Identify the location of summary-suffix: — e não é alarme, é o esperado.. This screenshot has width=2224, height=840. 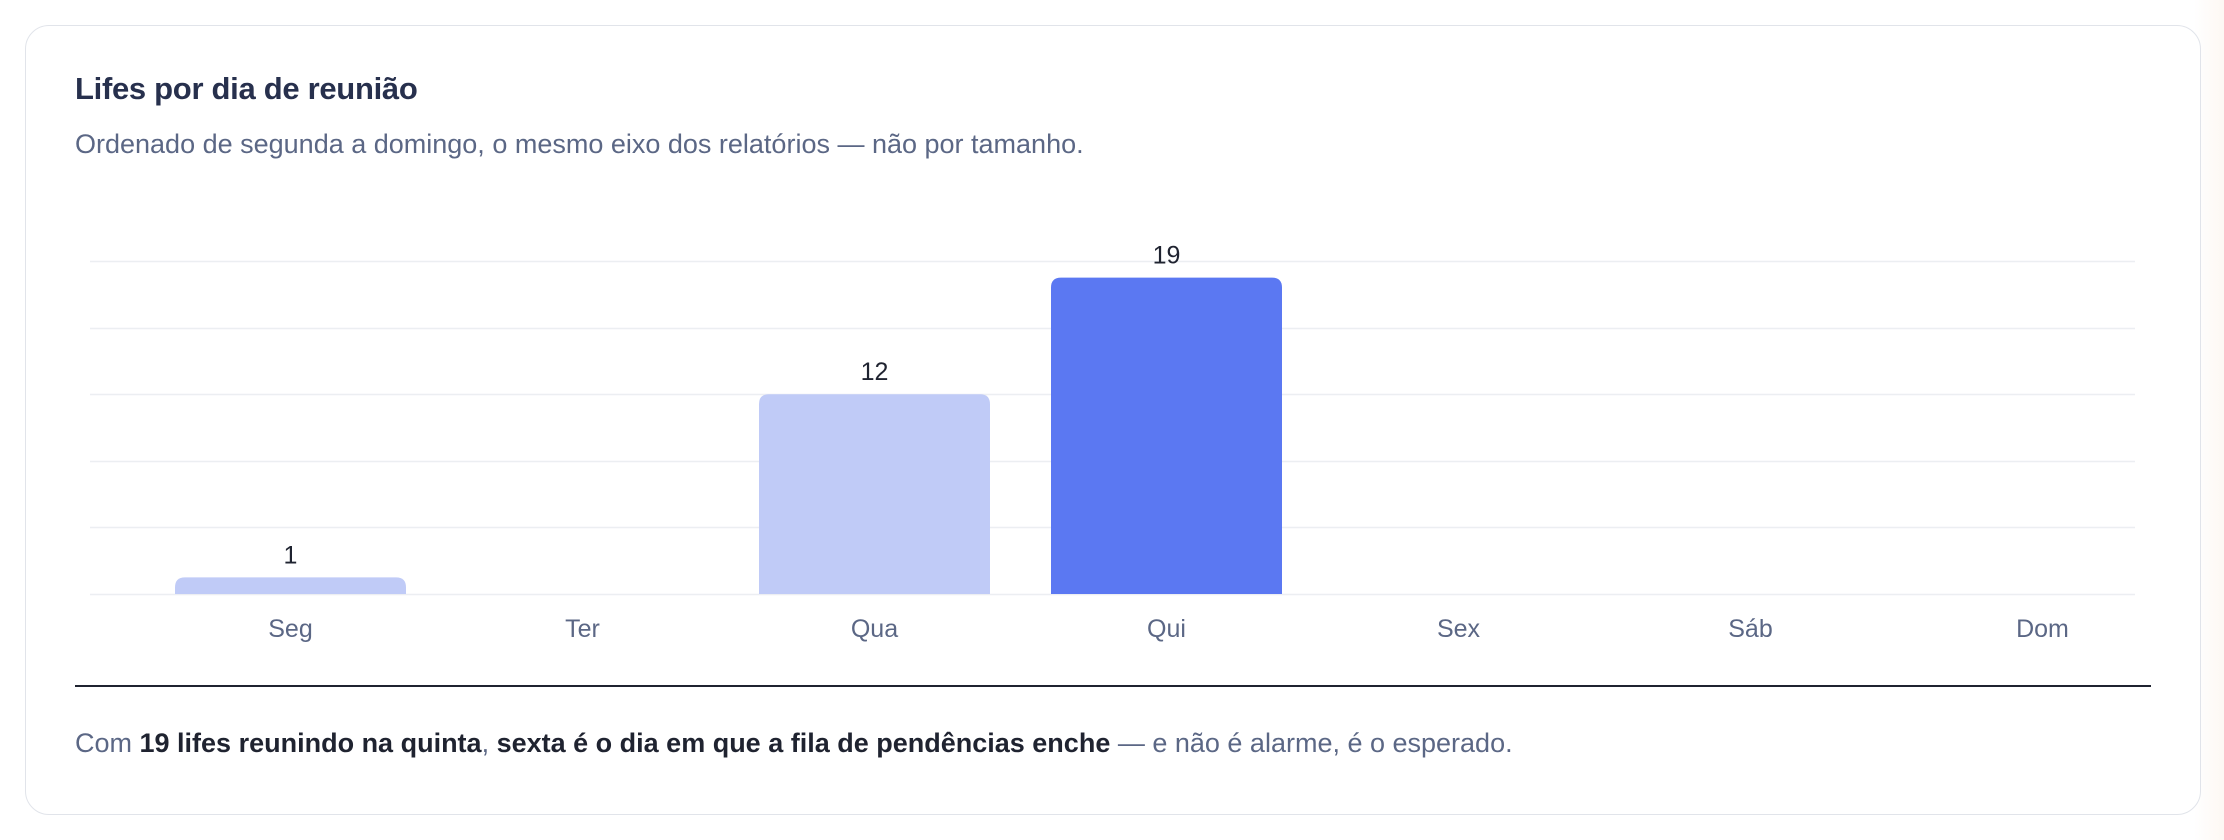
(1311, 743).